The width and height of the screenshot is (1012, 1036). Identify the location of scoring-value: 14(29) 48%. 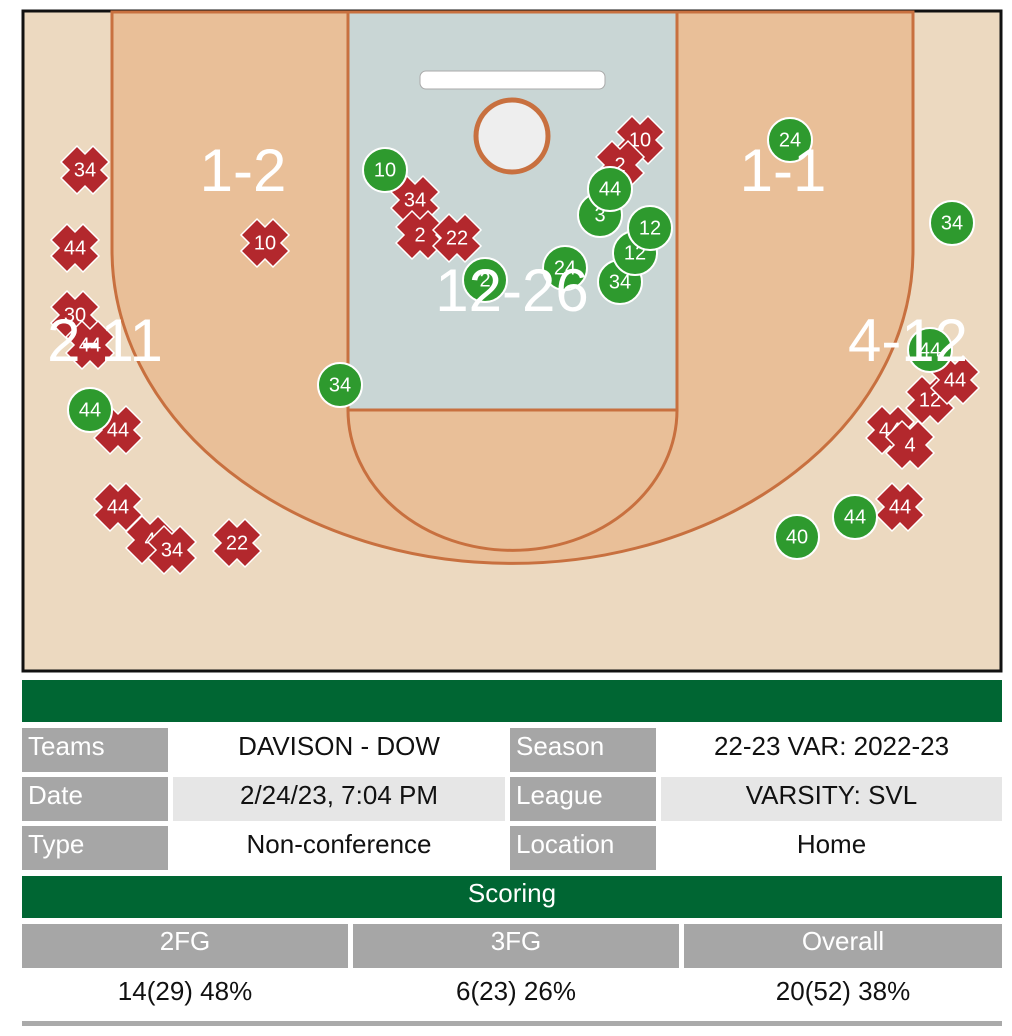
(185, 991).